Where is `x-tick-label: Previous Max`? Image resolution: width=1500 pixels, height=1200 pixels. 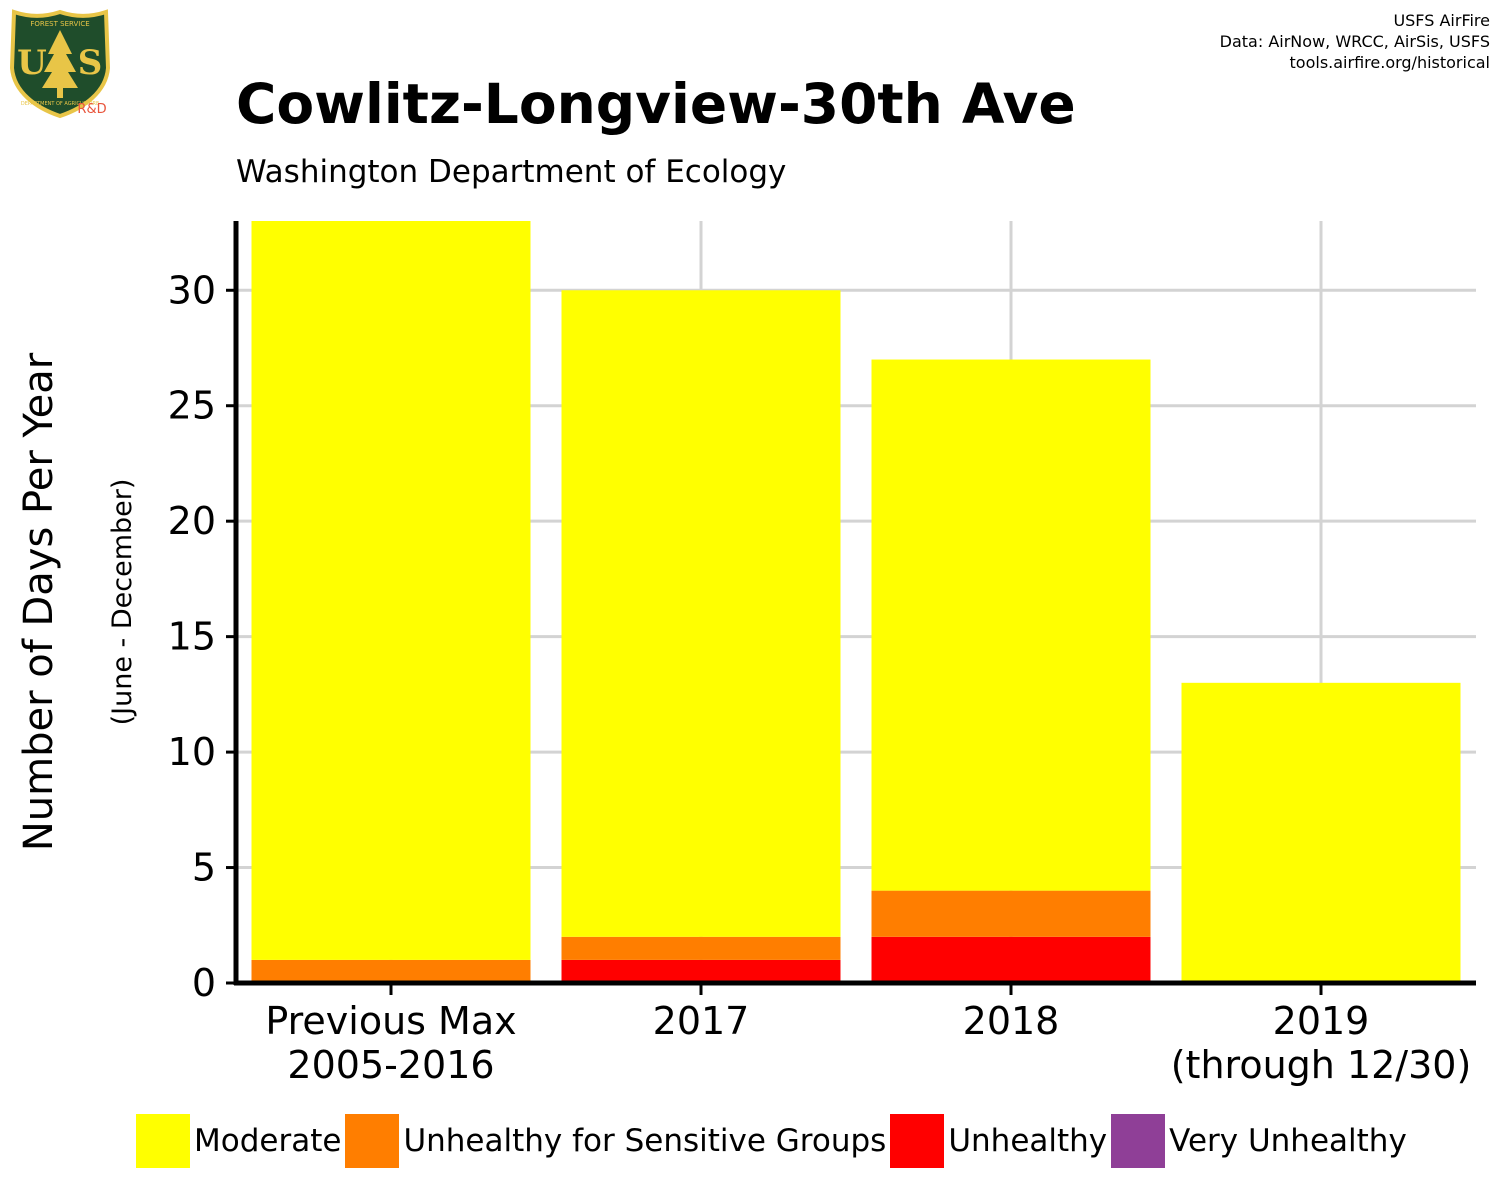 x-tick-label: Previous Max is located at coordinates (390, 1021).